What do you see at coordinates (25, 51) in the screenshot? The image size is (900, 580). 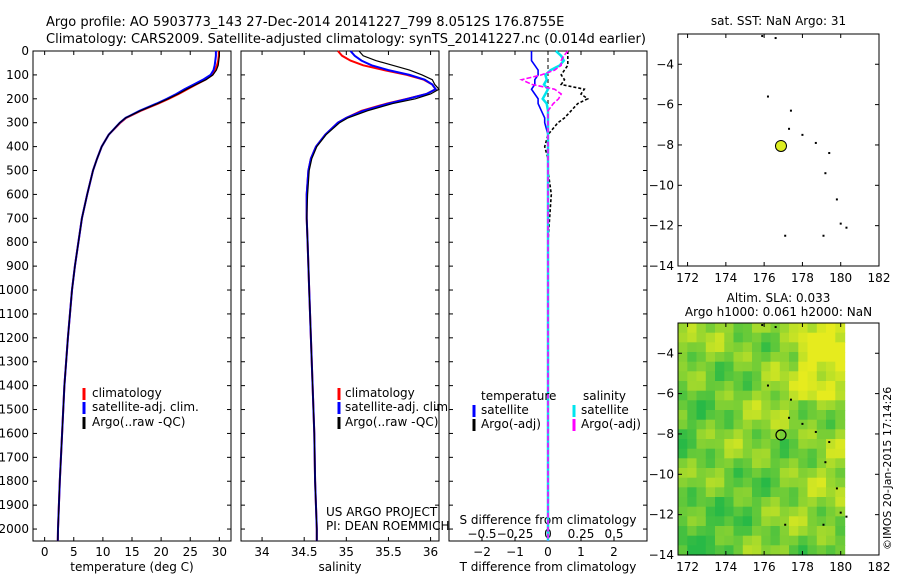 I see `y-tick-label: 0` at bounding box center [25, 51].